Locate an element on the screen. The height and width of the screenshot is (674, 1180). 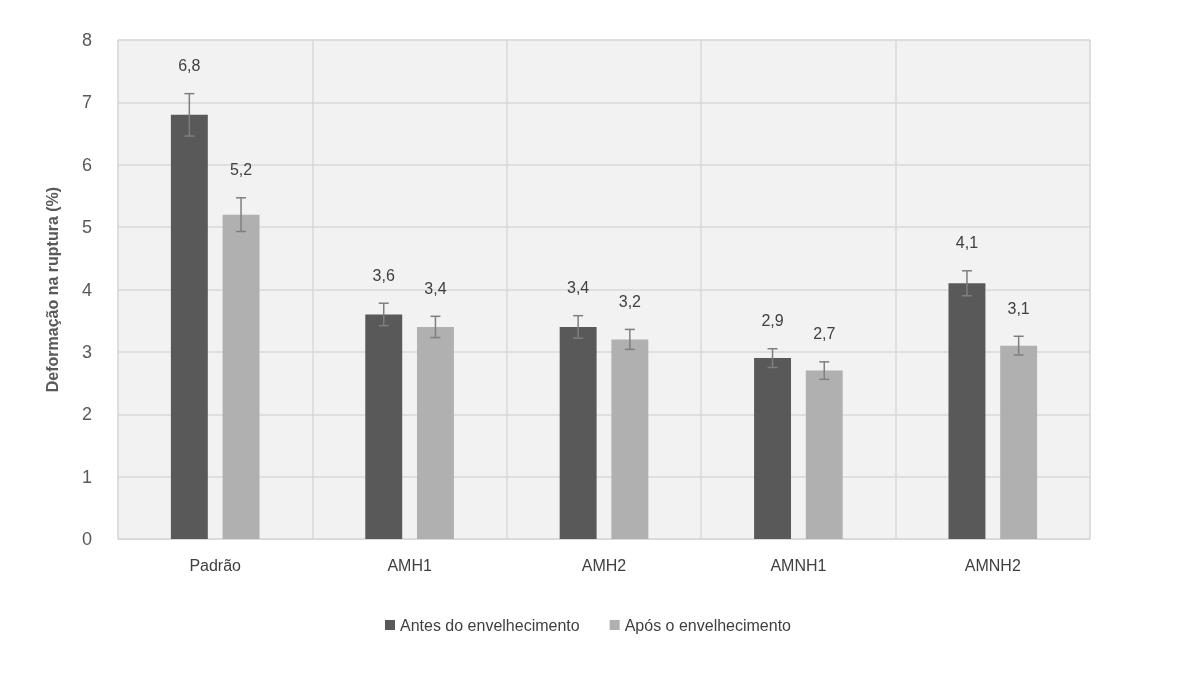
y-tick-label: 8 is located at coordinates (86, 40).